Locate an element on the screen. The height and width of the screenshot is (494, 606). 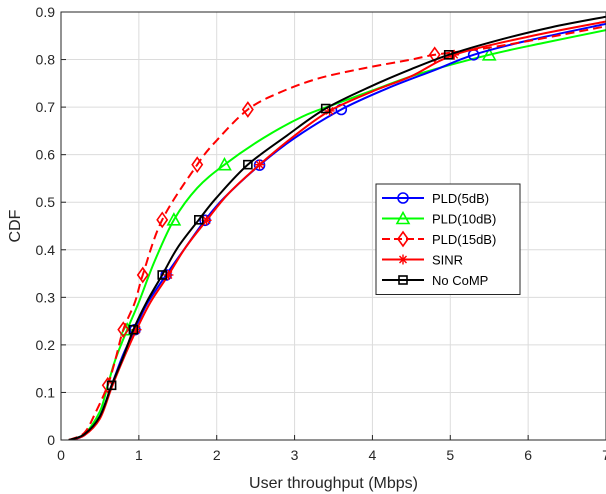
y-tick-label: 0.9 is located at coordinates (46, 12).